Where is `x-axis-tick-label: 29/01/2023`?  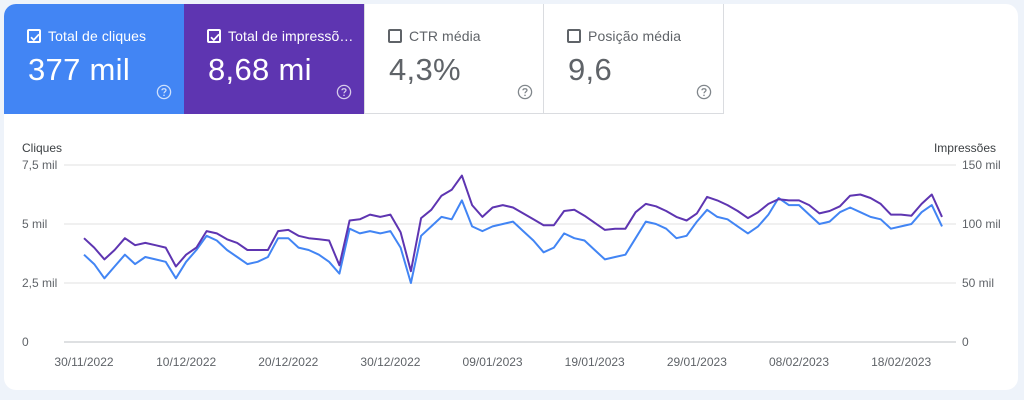
x-axis-tick-label: 29/01/2023 is located at coordinates (697, 362).